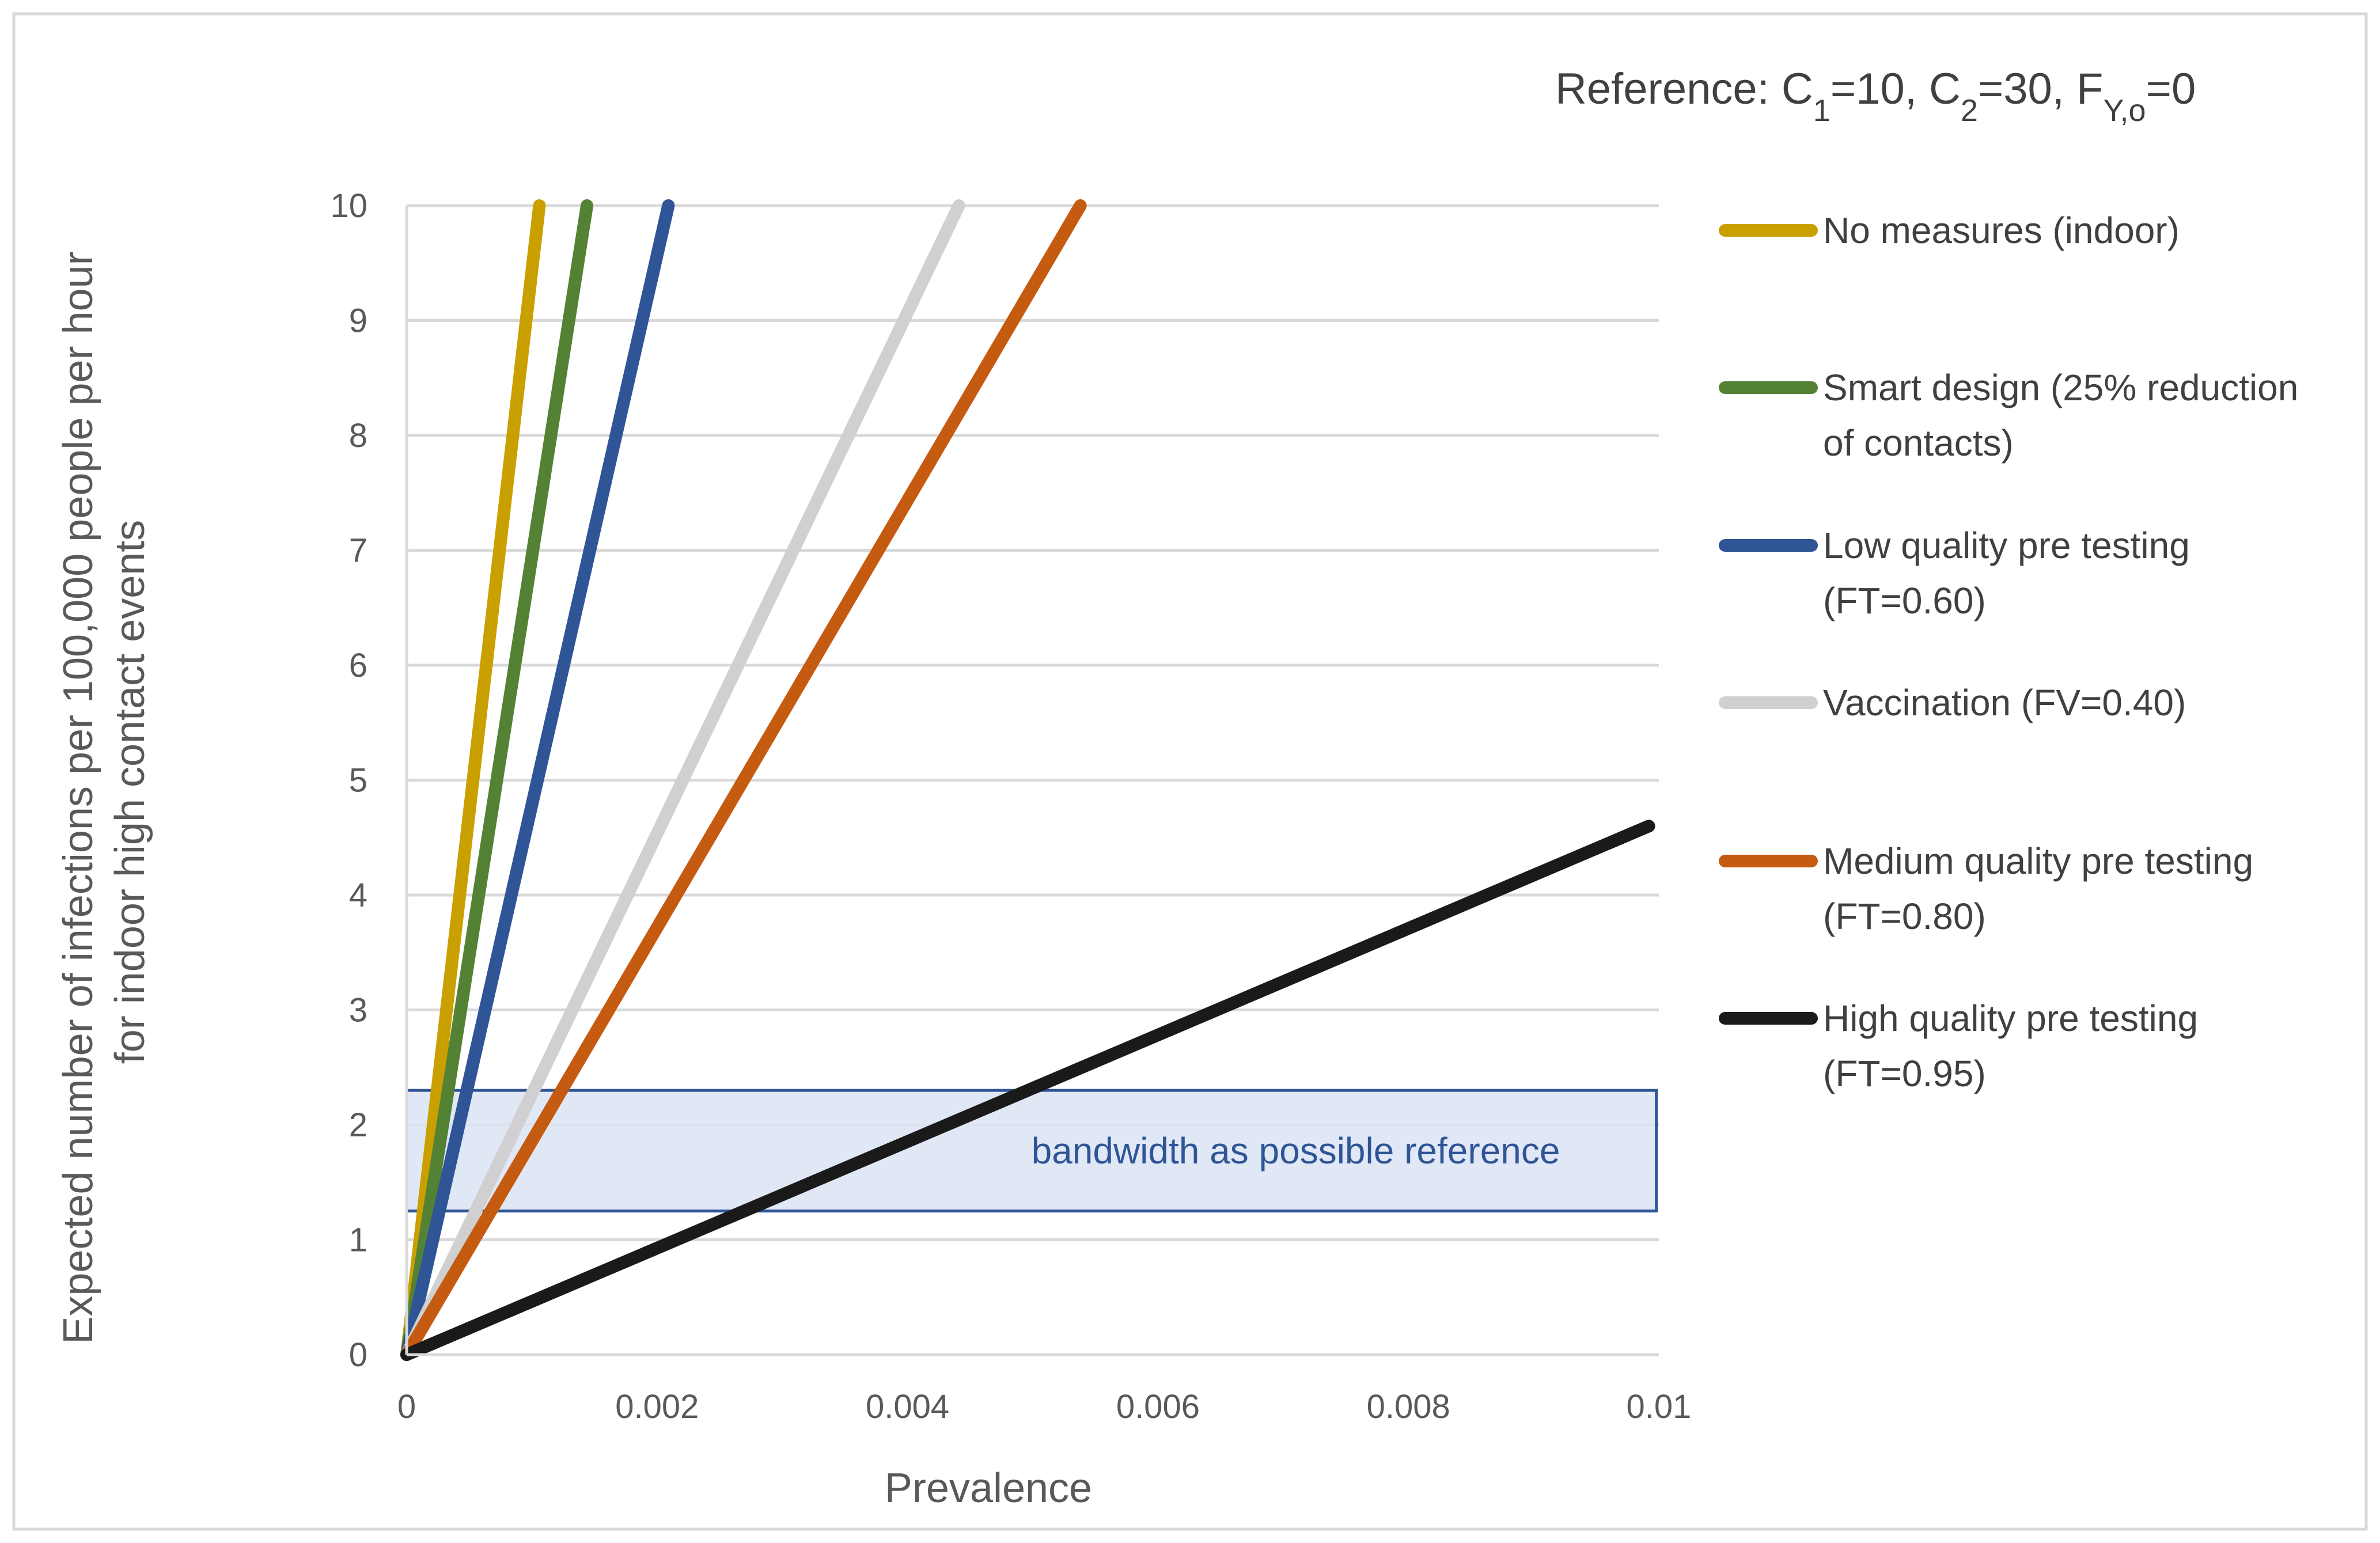 The height and width of the screenshot is (1543, 2380). I want to click on y-tick-label-4: 4, so click(358, 896).